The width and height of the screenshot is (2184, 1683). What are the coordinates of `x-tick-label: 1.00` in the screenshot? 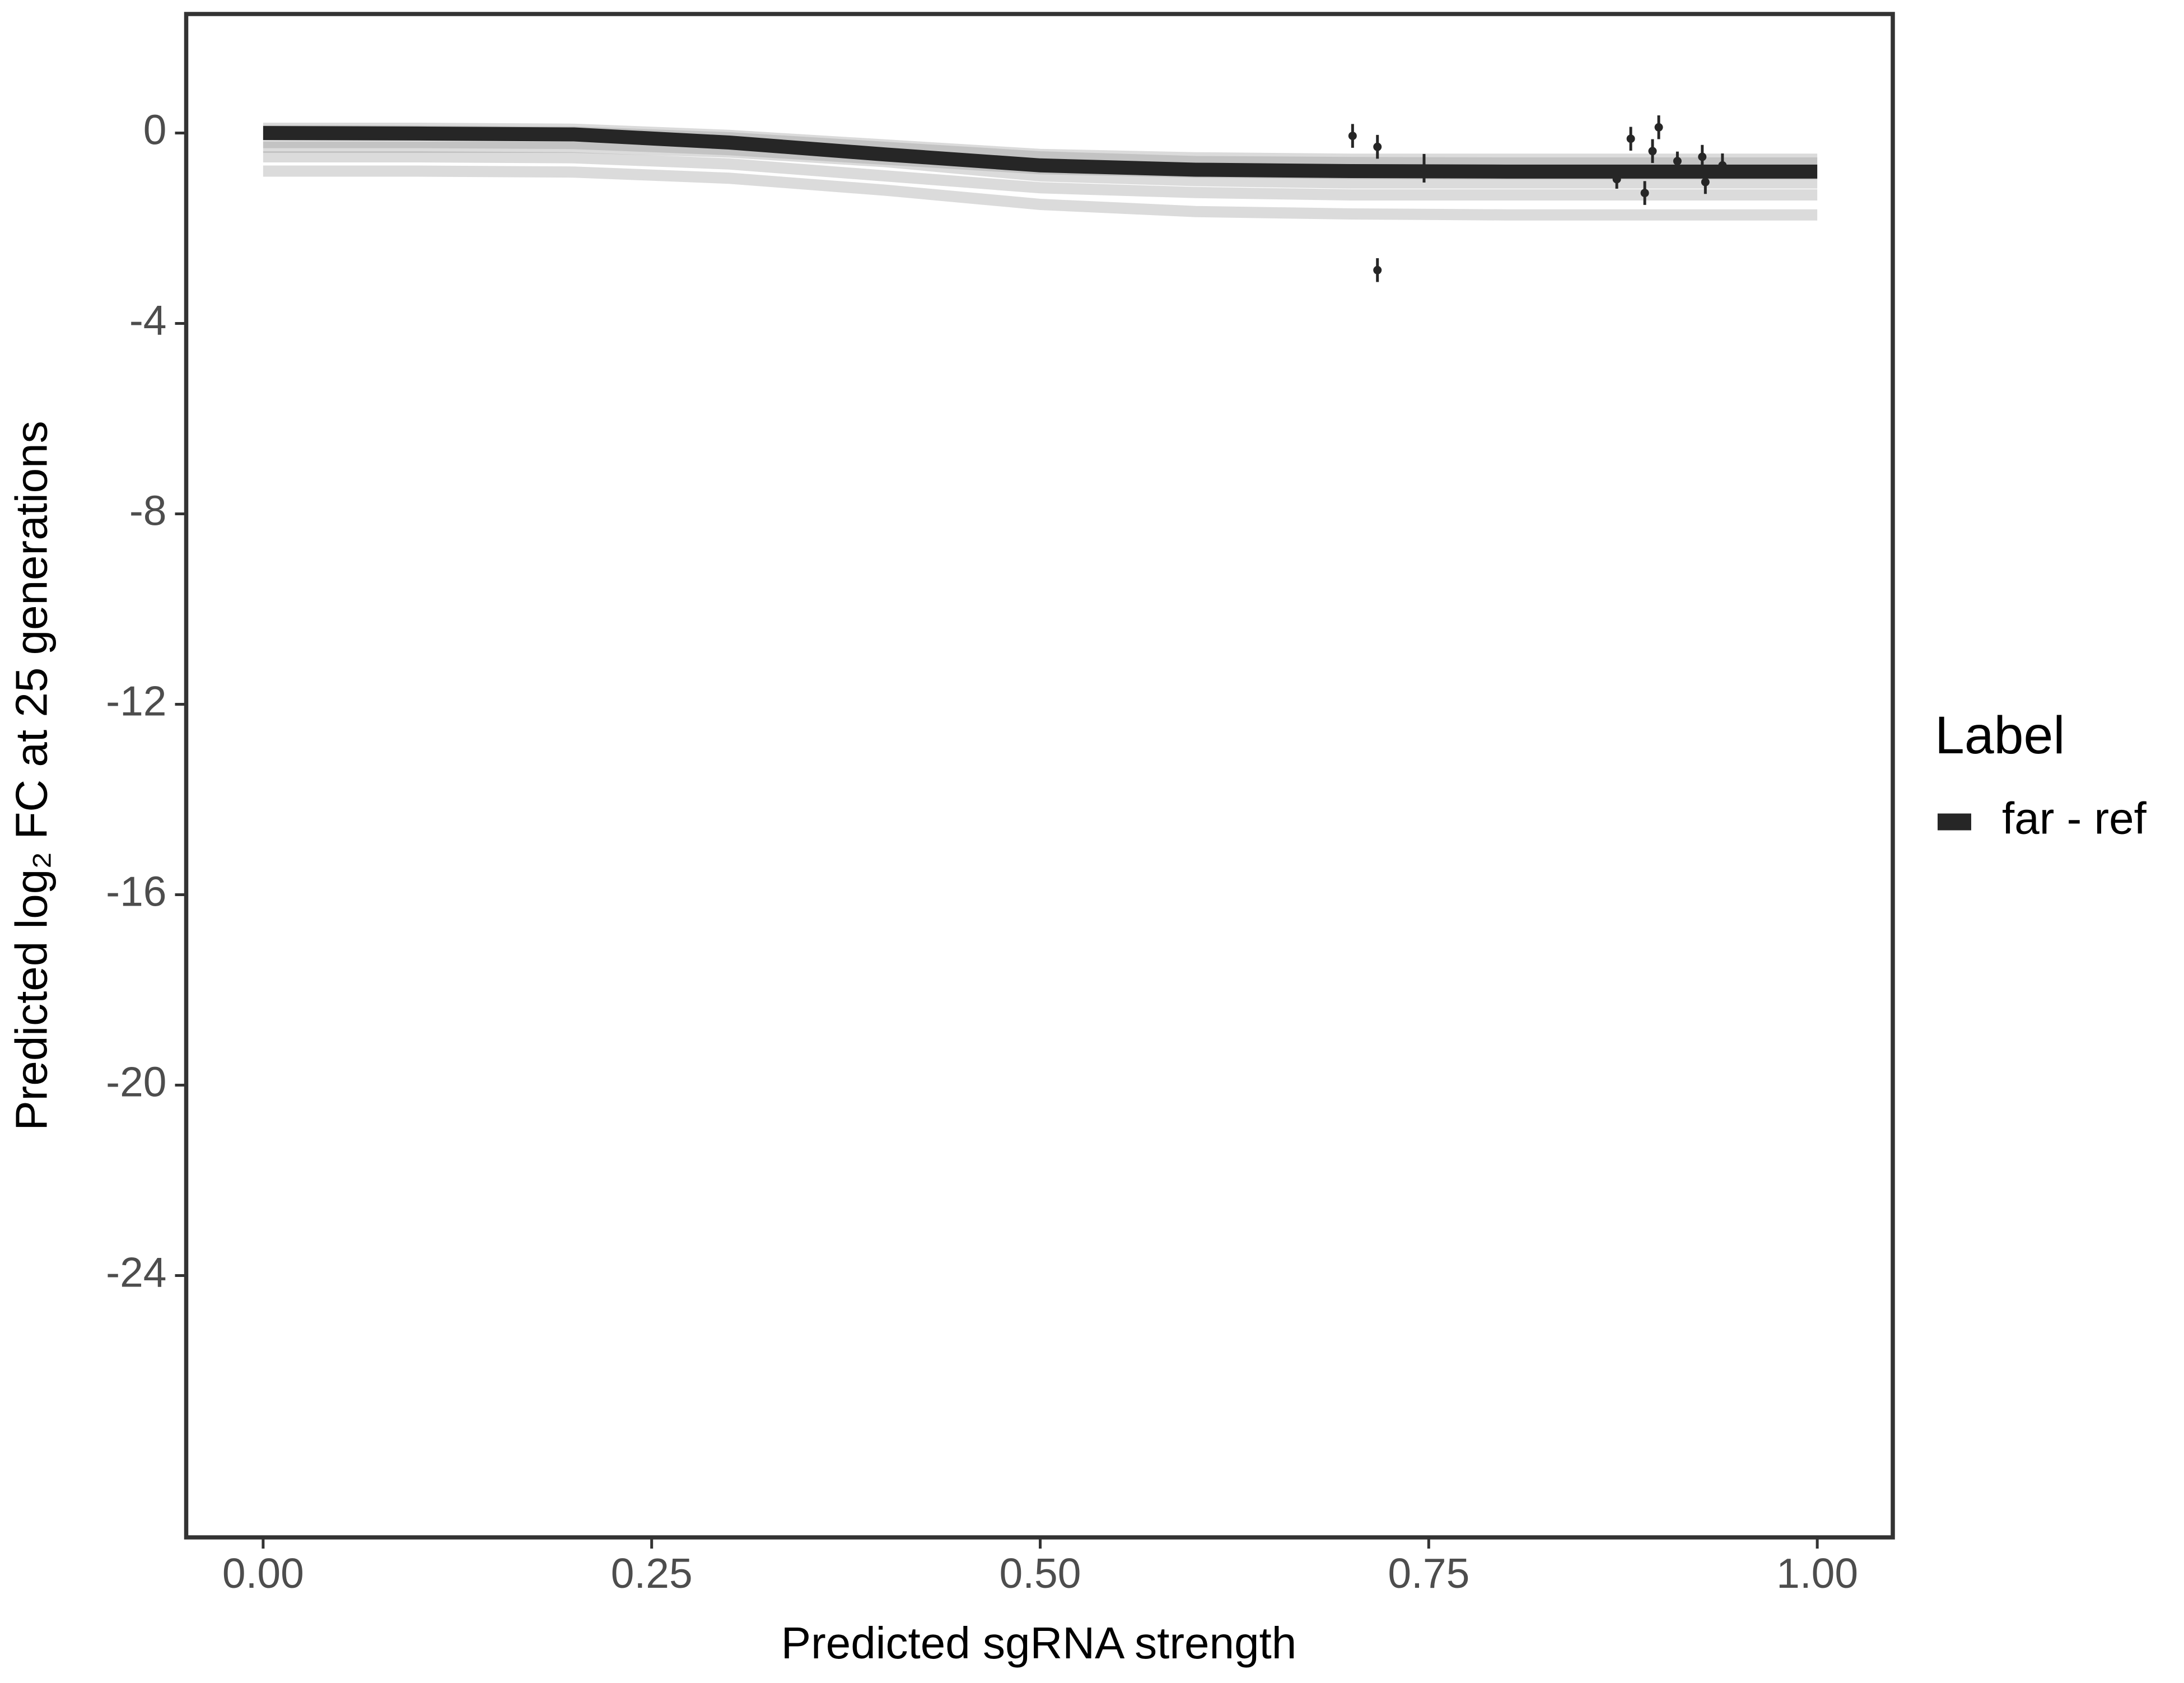 It's located at (1817, 1573).